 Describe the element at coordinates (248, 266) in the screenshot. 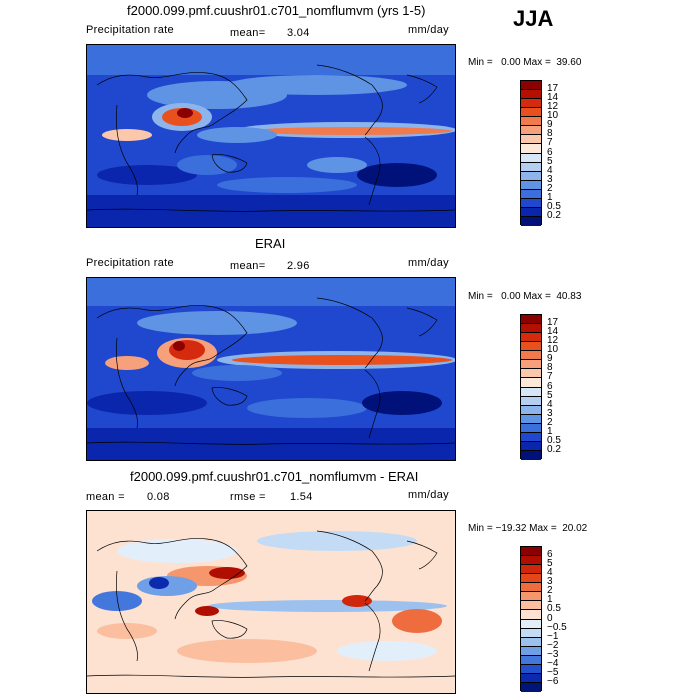

I see `panel2-mean-label: mean=` at that location.